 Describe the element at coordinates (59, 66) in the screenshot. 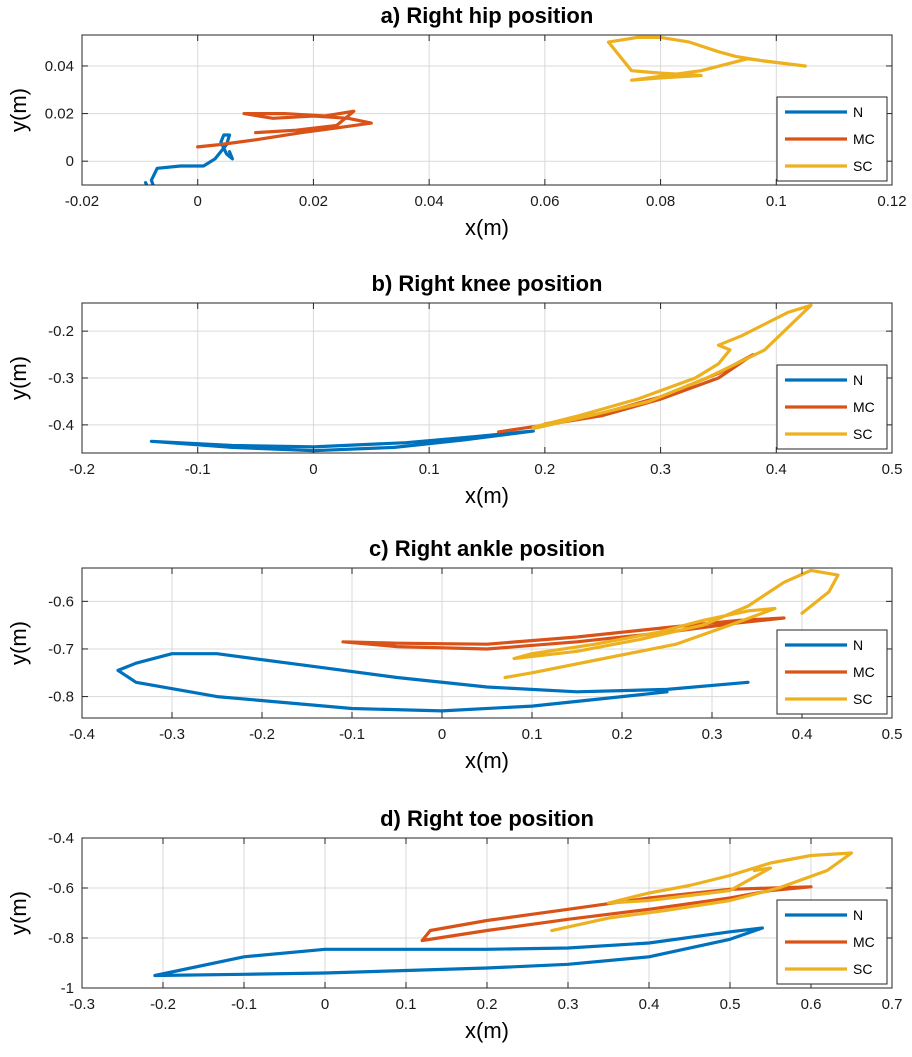

I see `y-tick-label: 0.04` at that location.